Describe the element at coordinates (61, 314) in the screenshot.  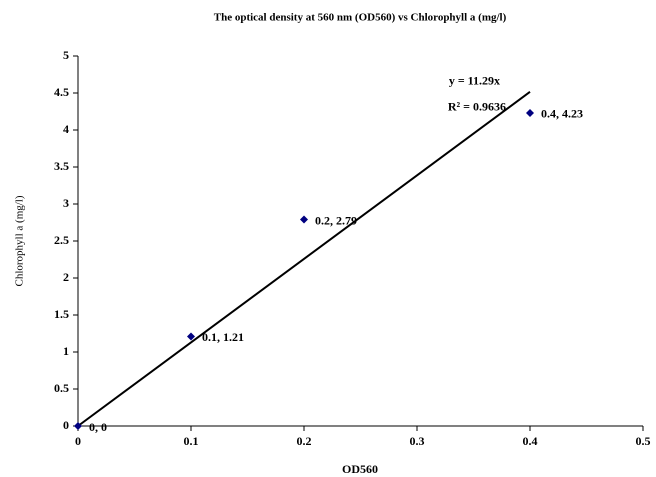
I see `y-tick-label: 1.5` at that location.